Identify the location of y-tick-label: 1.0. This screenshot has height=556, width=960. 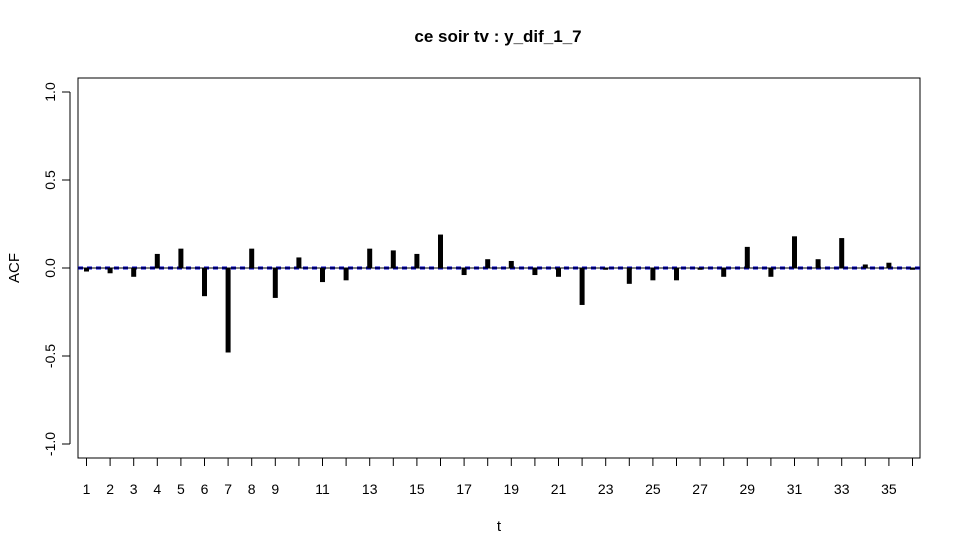
(50, 92).